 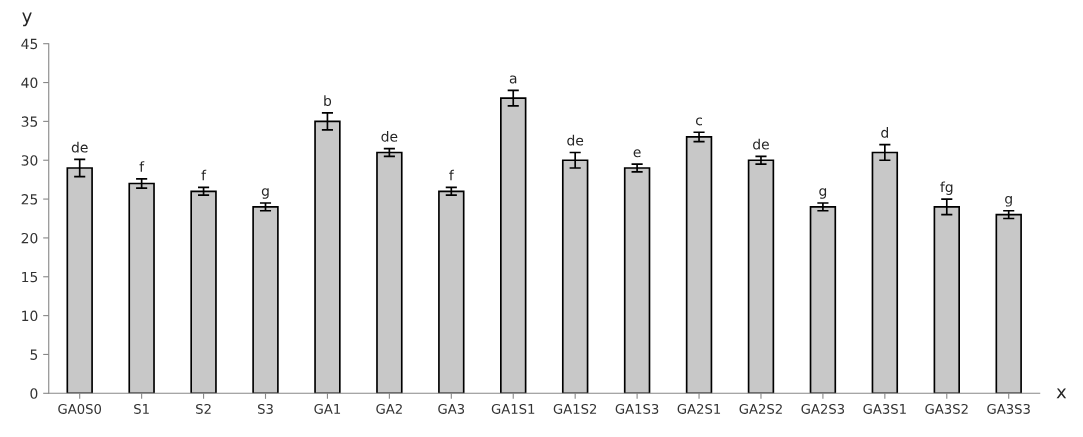 I want to click on x-tick-label: GA3S2, so click(x=946, y=408).